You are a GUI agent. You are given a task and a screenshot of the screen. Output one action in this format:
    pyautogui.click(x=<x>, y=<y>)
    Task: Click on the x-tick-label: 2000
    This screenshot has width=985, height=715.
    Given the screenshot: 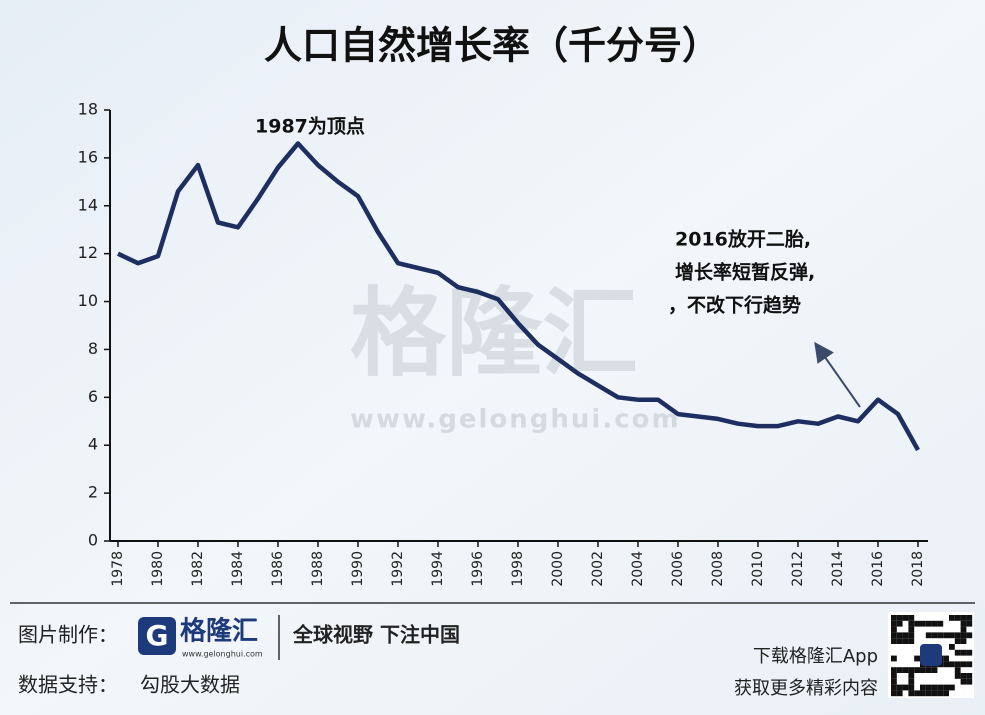 What is the action you would take?
    pyautogui.click(x=558, y=569)
    